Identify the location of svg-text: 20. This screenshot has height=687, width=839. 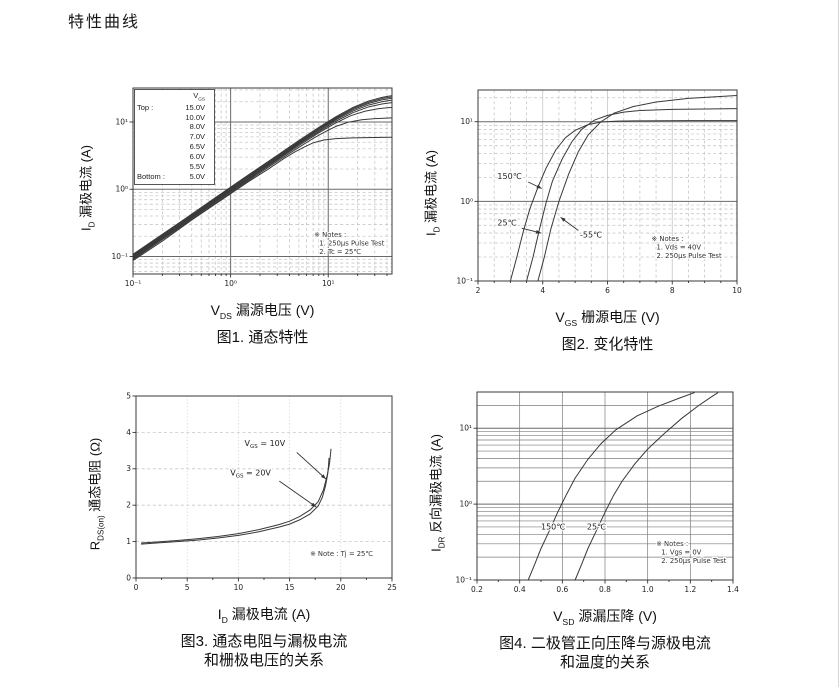
(341, 587).